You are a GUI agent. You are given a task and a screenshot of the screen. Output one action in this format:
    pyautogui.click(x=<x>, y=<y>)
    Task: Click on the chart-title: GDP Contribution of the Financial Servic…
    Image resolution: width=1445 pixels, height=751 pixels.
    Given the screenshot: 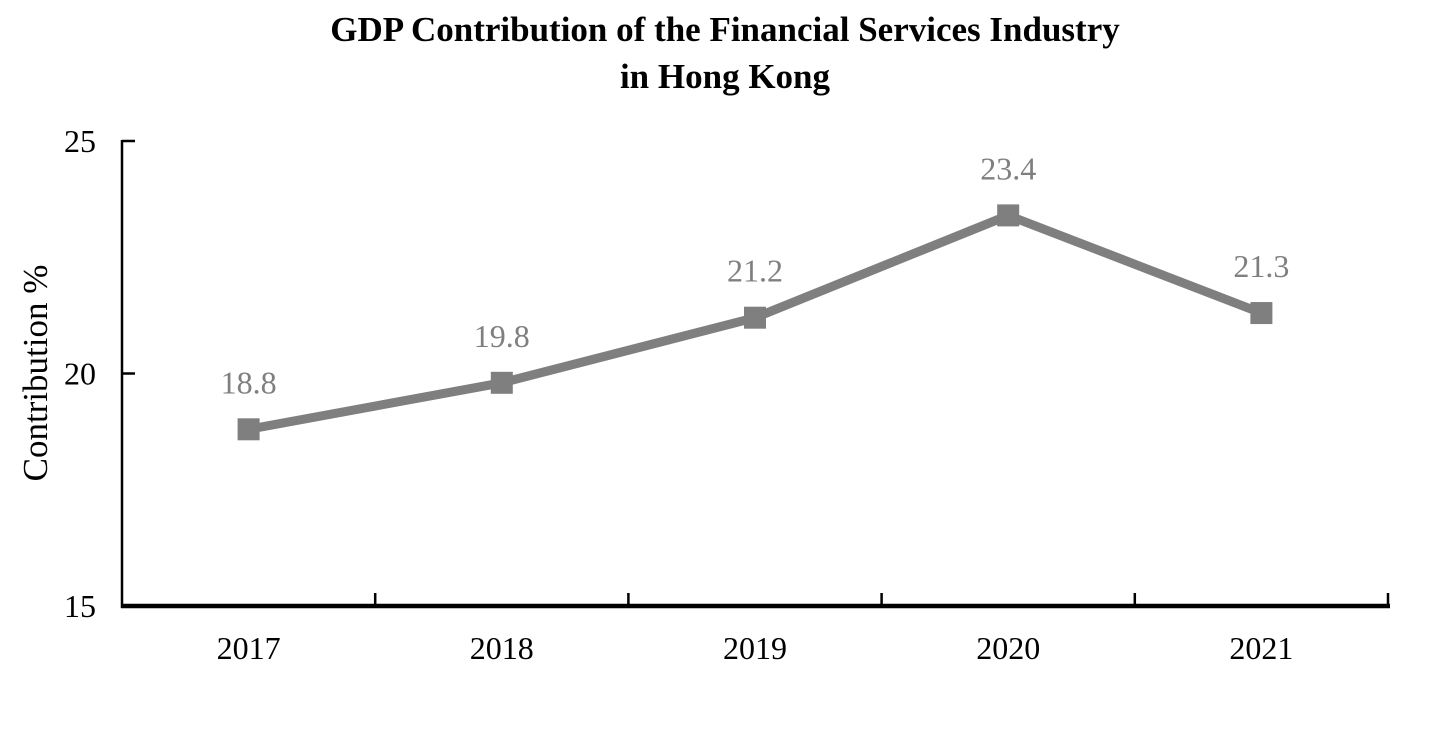 What is the action you would take?
    pyautogui.click(x=722, y=53)
    